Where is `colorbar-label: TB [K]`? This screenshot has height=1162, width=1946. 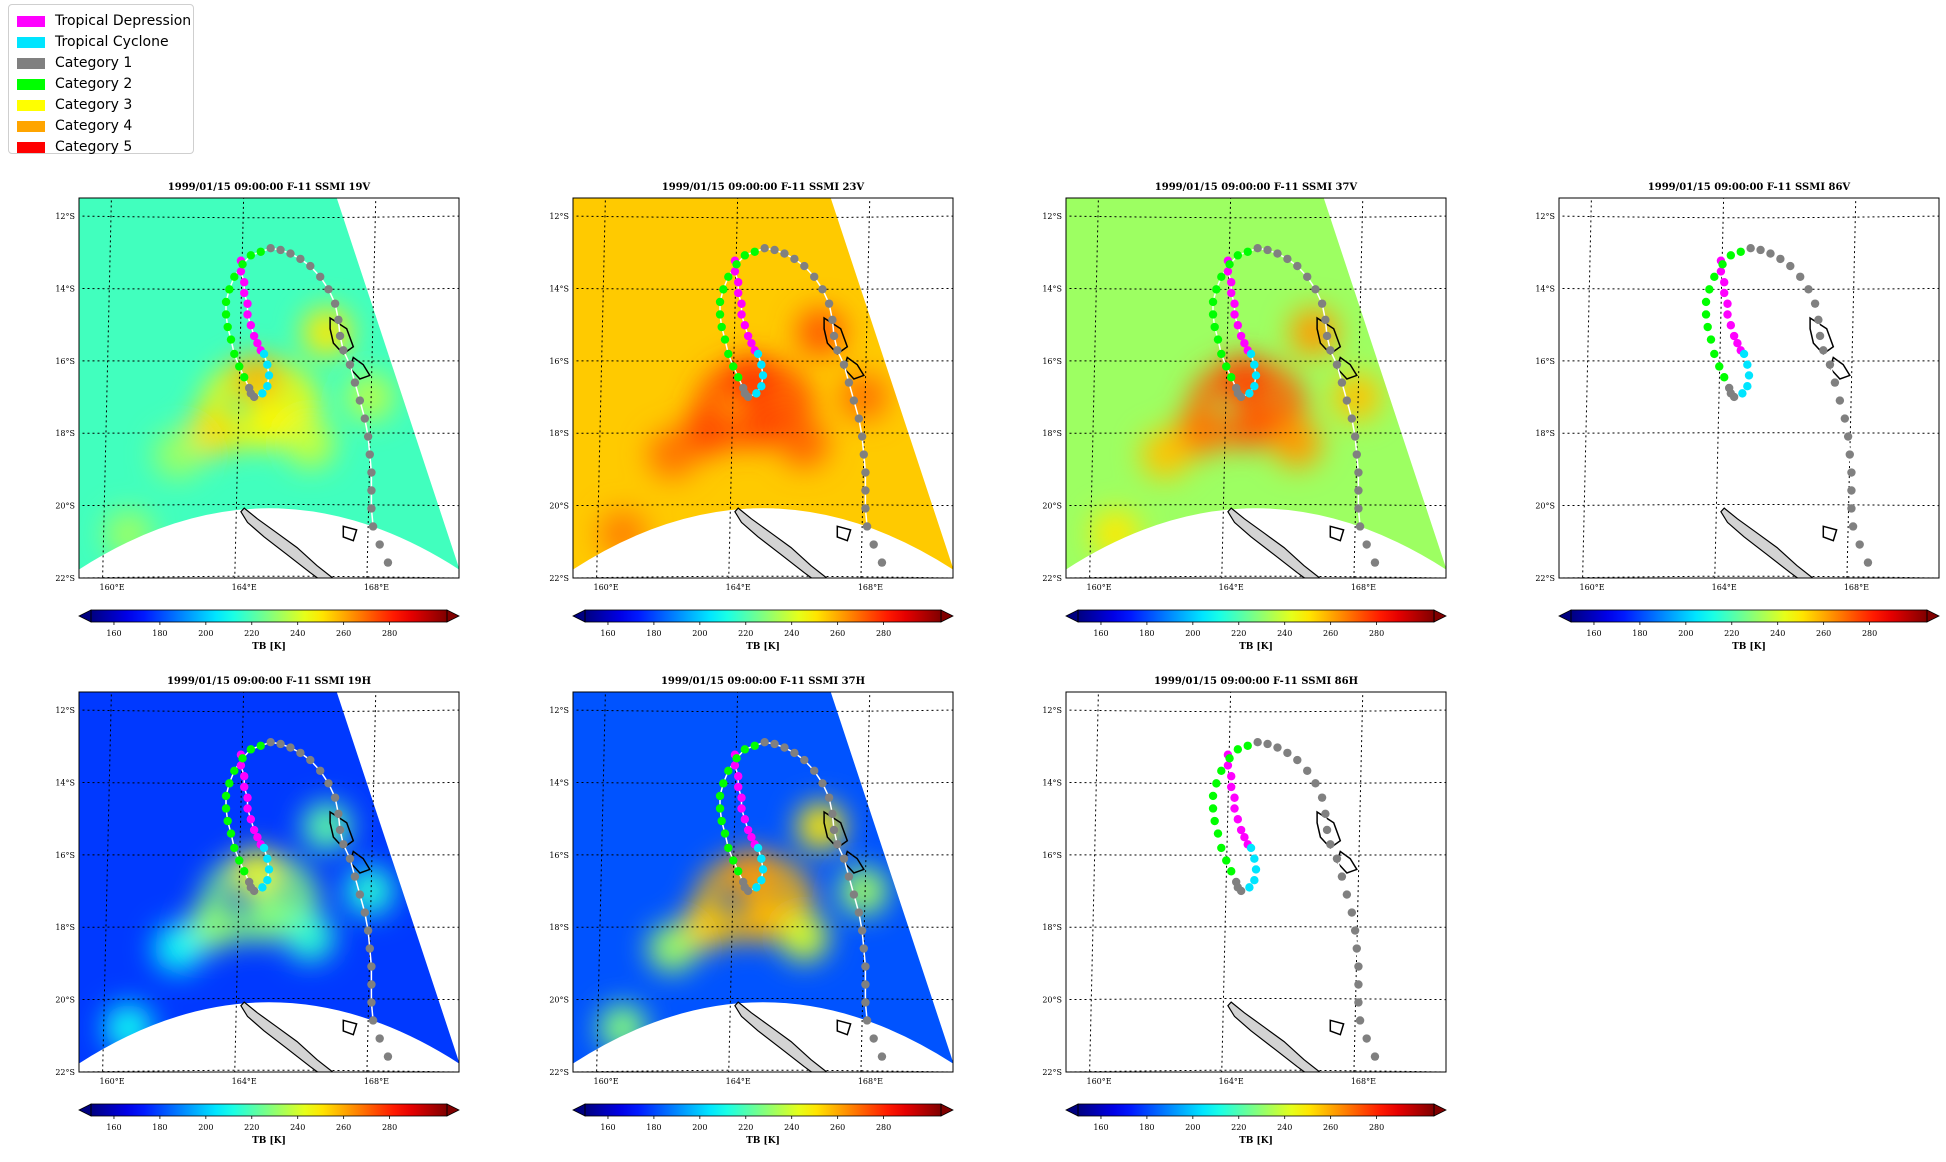 colorbar-label: TB [K] is located at coordinates (1256, 1141).